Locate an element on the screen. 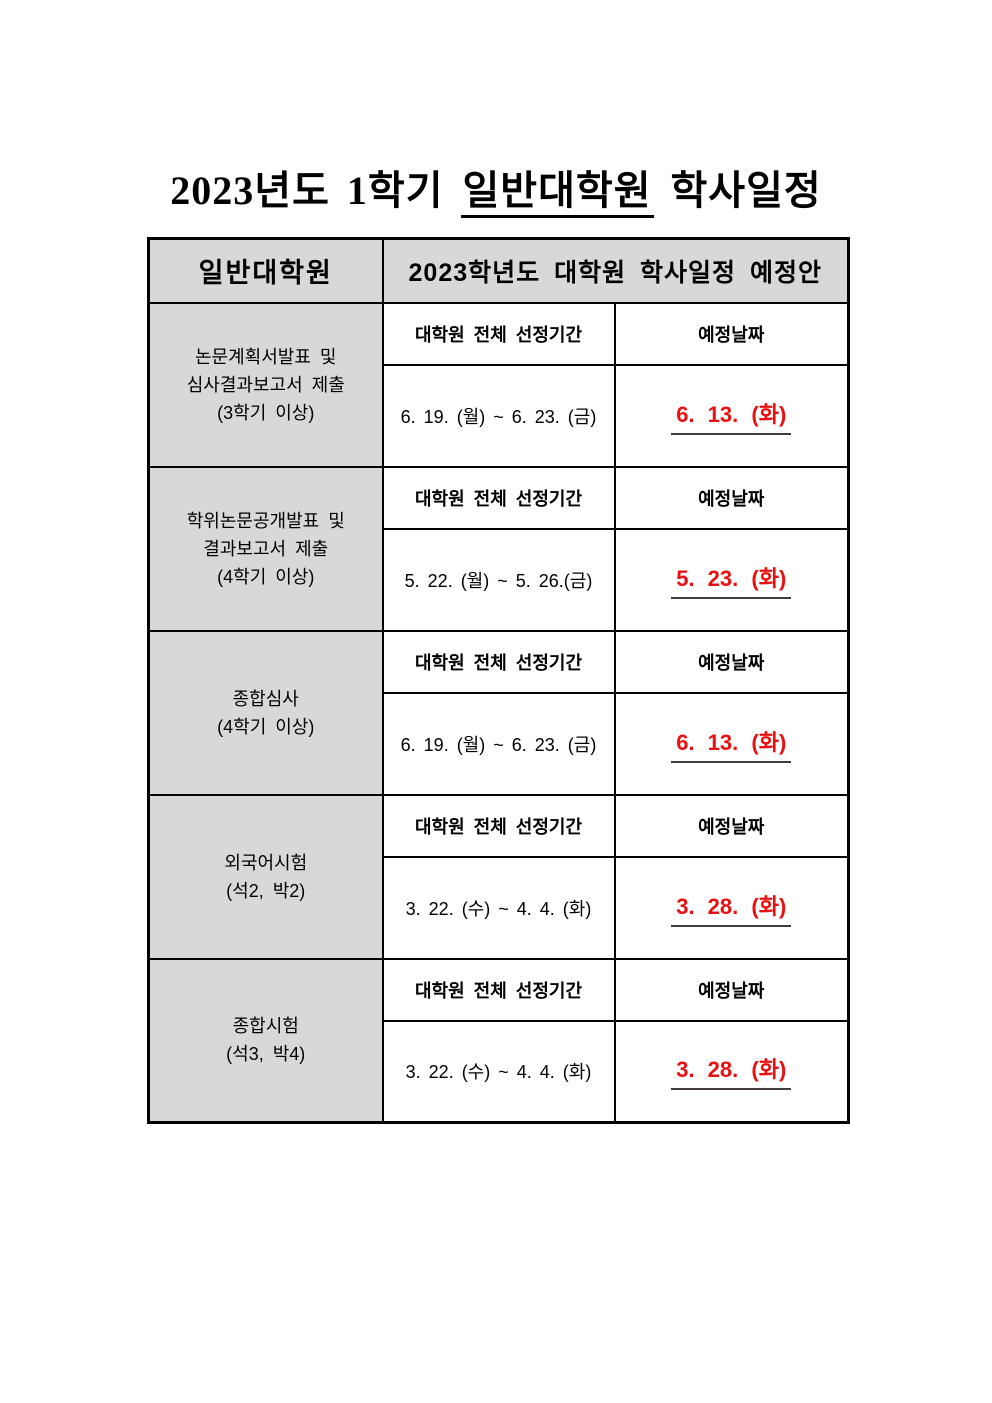  section-label-line: 심사결과보고서 제출 is located at coordinates (265, 384).